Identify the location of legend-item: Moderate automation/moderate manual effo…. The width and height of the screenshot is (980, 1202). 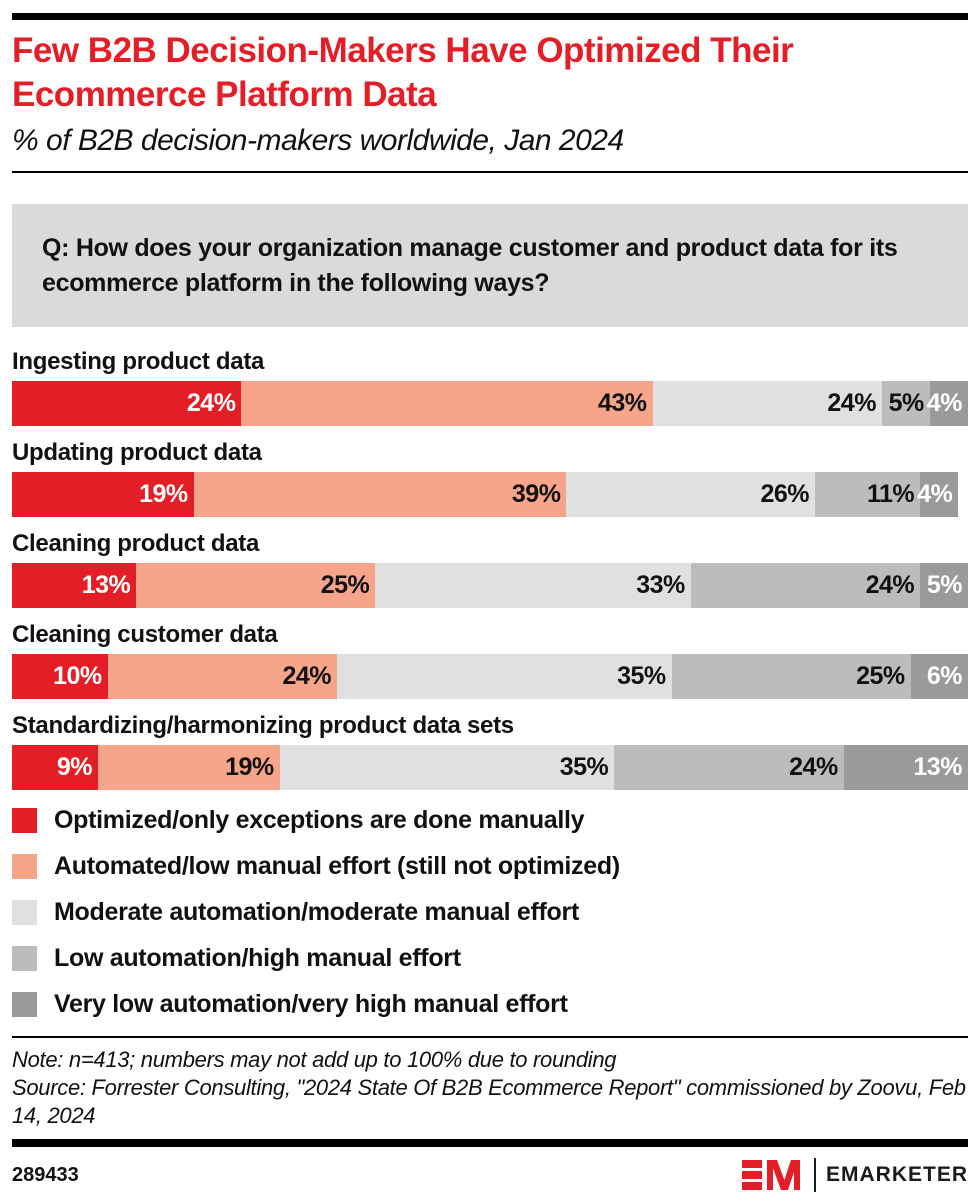
(490, 912).